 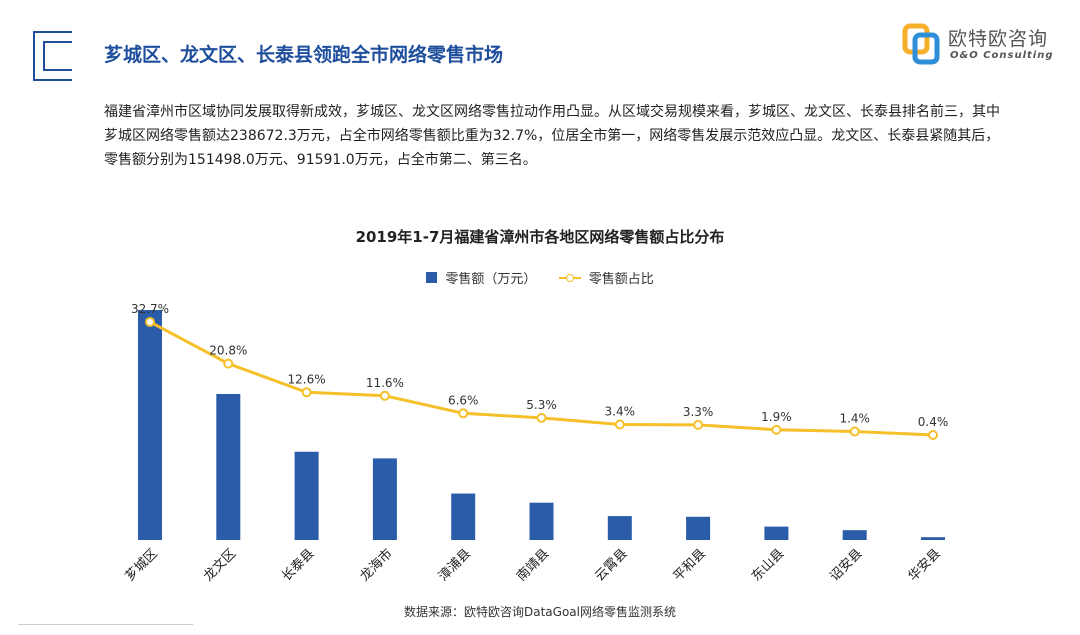 What do you see at coordinates (541, 405) in the screenshot?
I see `share-data-label: 5.3%` at bounding box center [541, 405].